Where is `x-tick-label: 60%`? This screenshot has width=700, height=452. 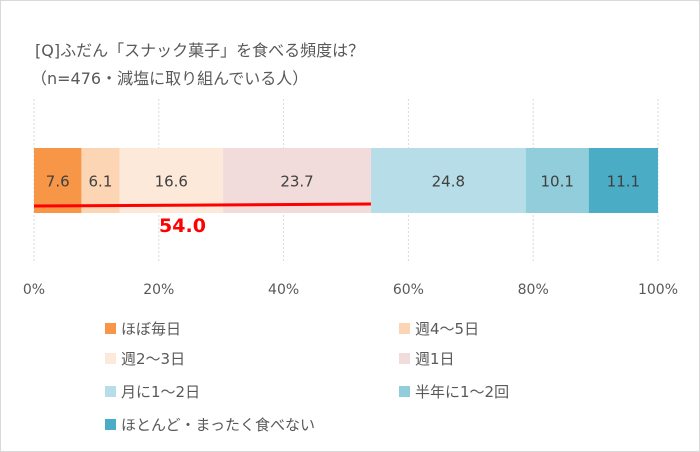 x-tick-label: 60% is located at coordinates (408, 290).